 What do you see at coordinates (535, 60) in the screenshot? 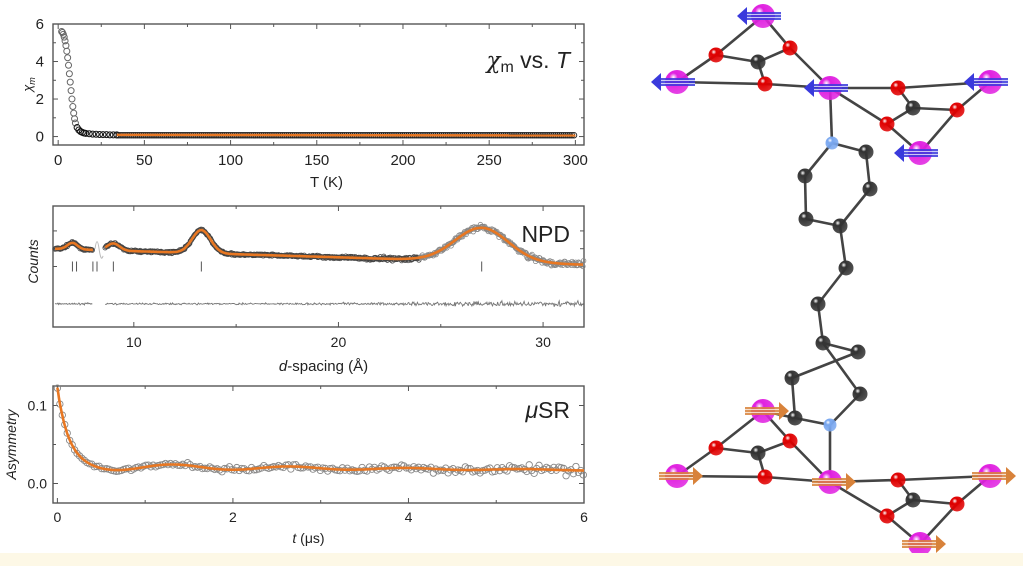
I see `title-vs: vs.` at bounding box center [535, 60].